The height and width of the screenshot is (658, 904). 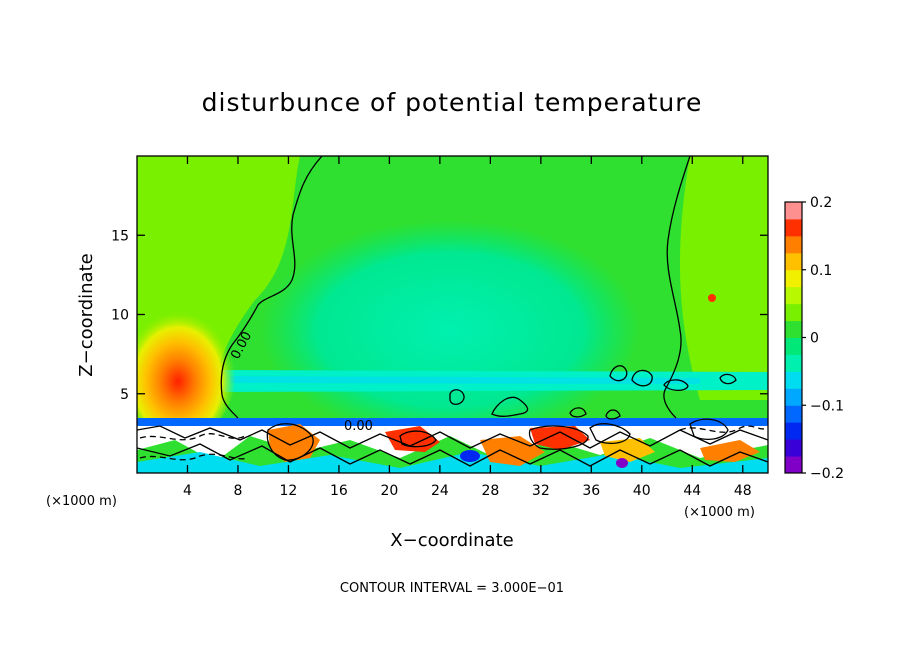 I want to click on zero-contour-right, so click(x=677, y=287).